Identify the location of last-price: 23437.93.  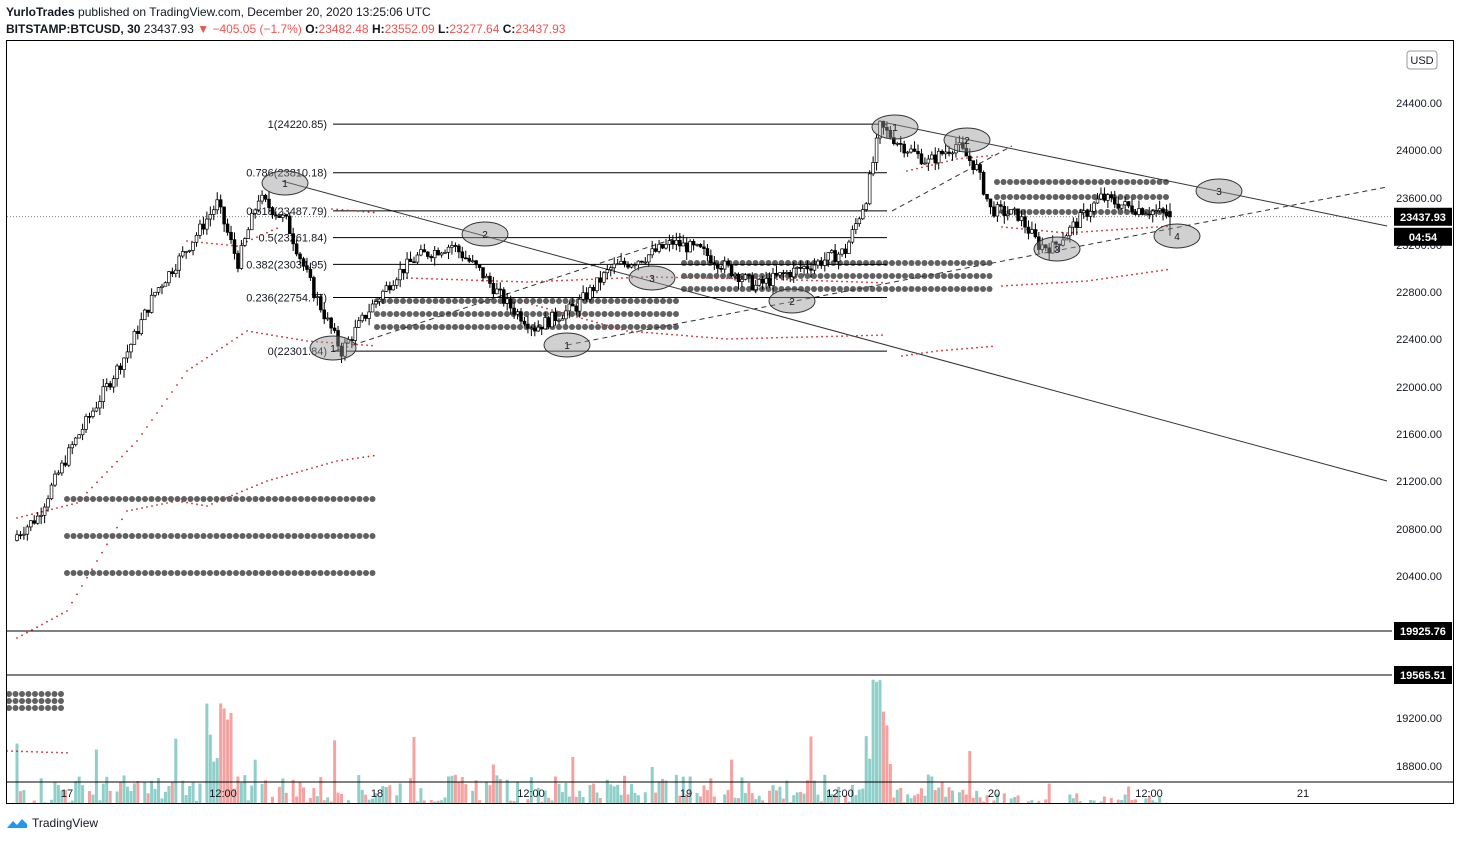
(168, 29).